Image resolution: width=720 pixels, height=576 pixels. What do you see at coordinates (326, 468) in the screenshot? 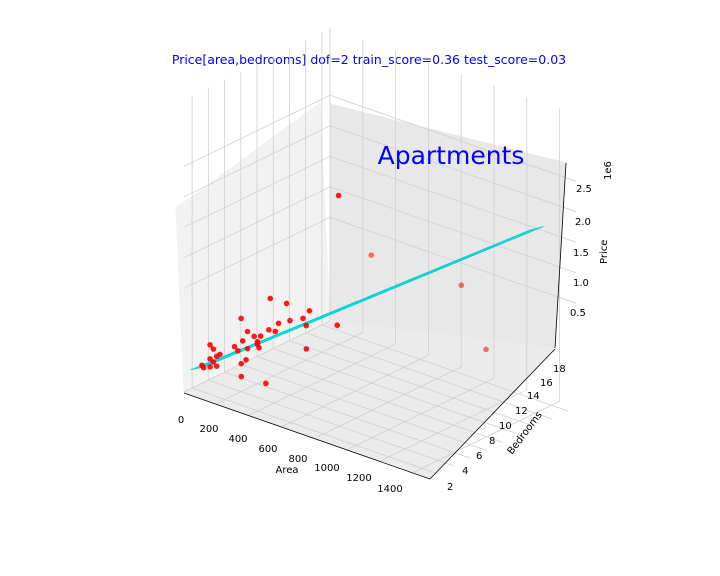
I see `x-tick-label: 1000` at bounding box center [326, 468].